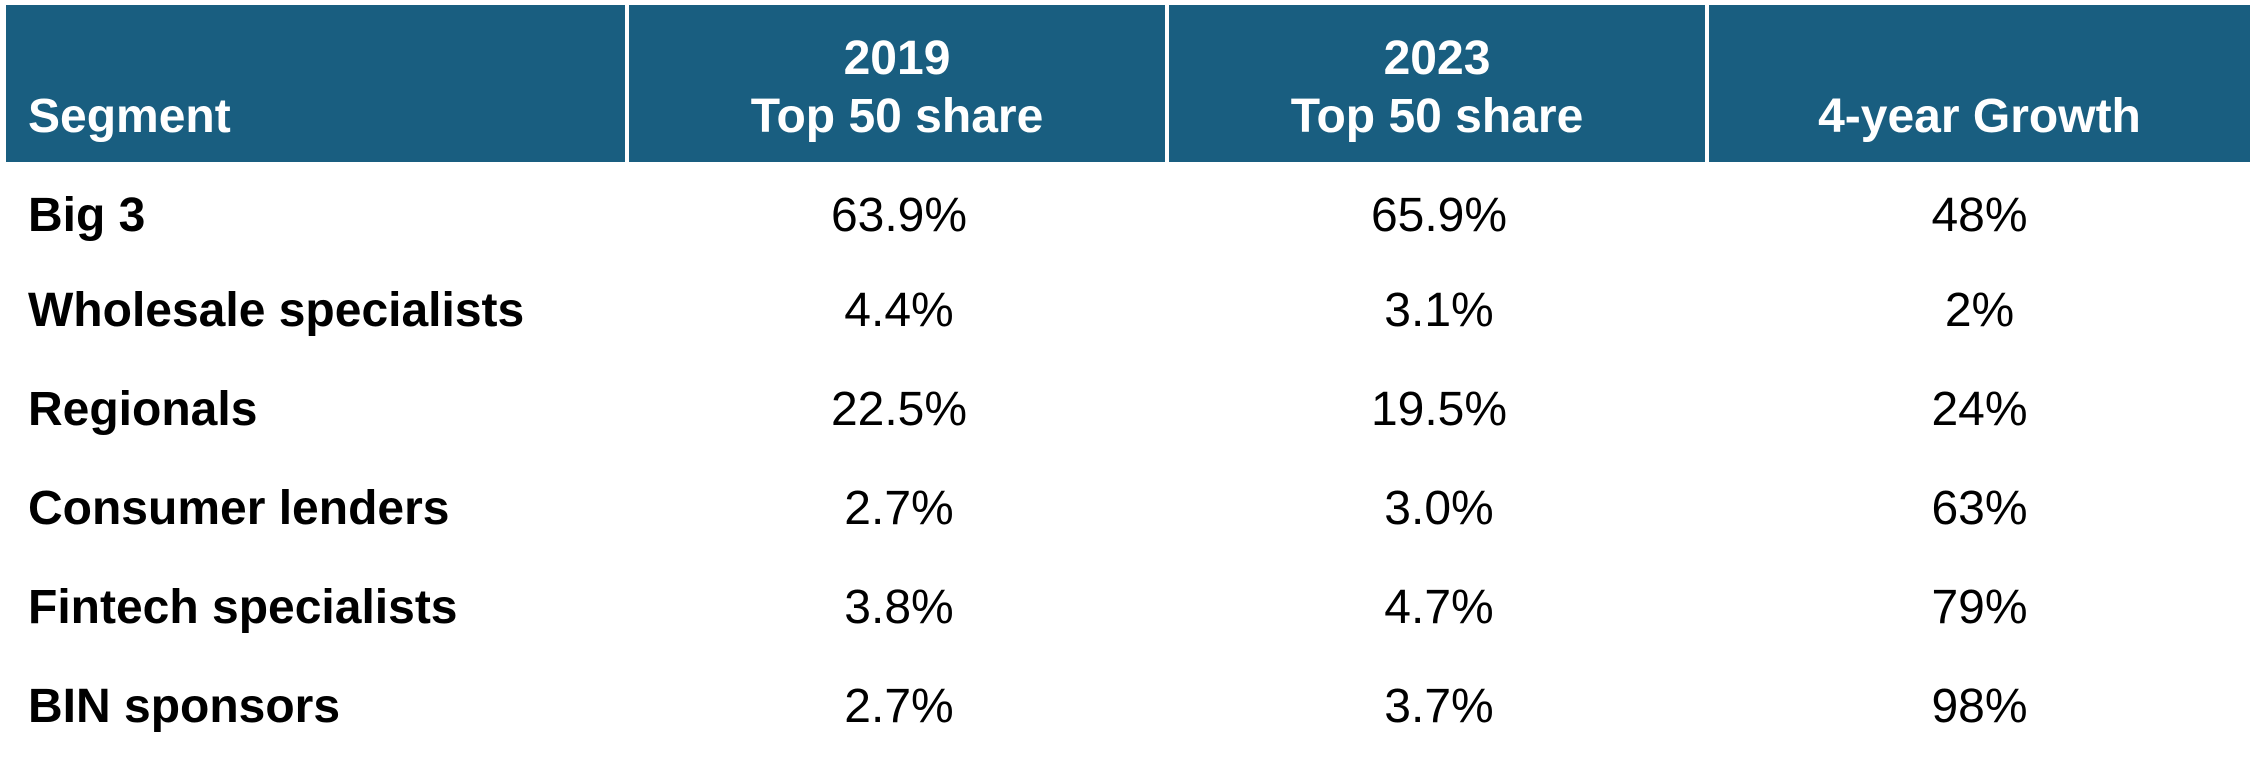 The width and height of the screenshot is (2250, 783). I want to click on share-2023-value: 3.1%, so click(1439, 310).